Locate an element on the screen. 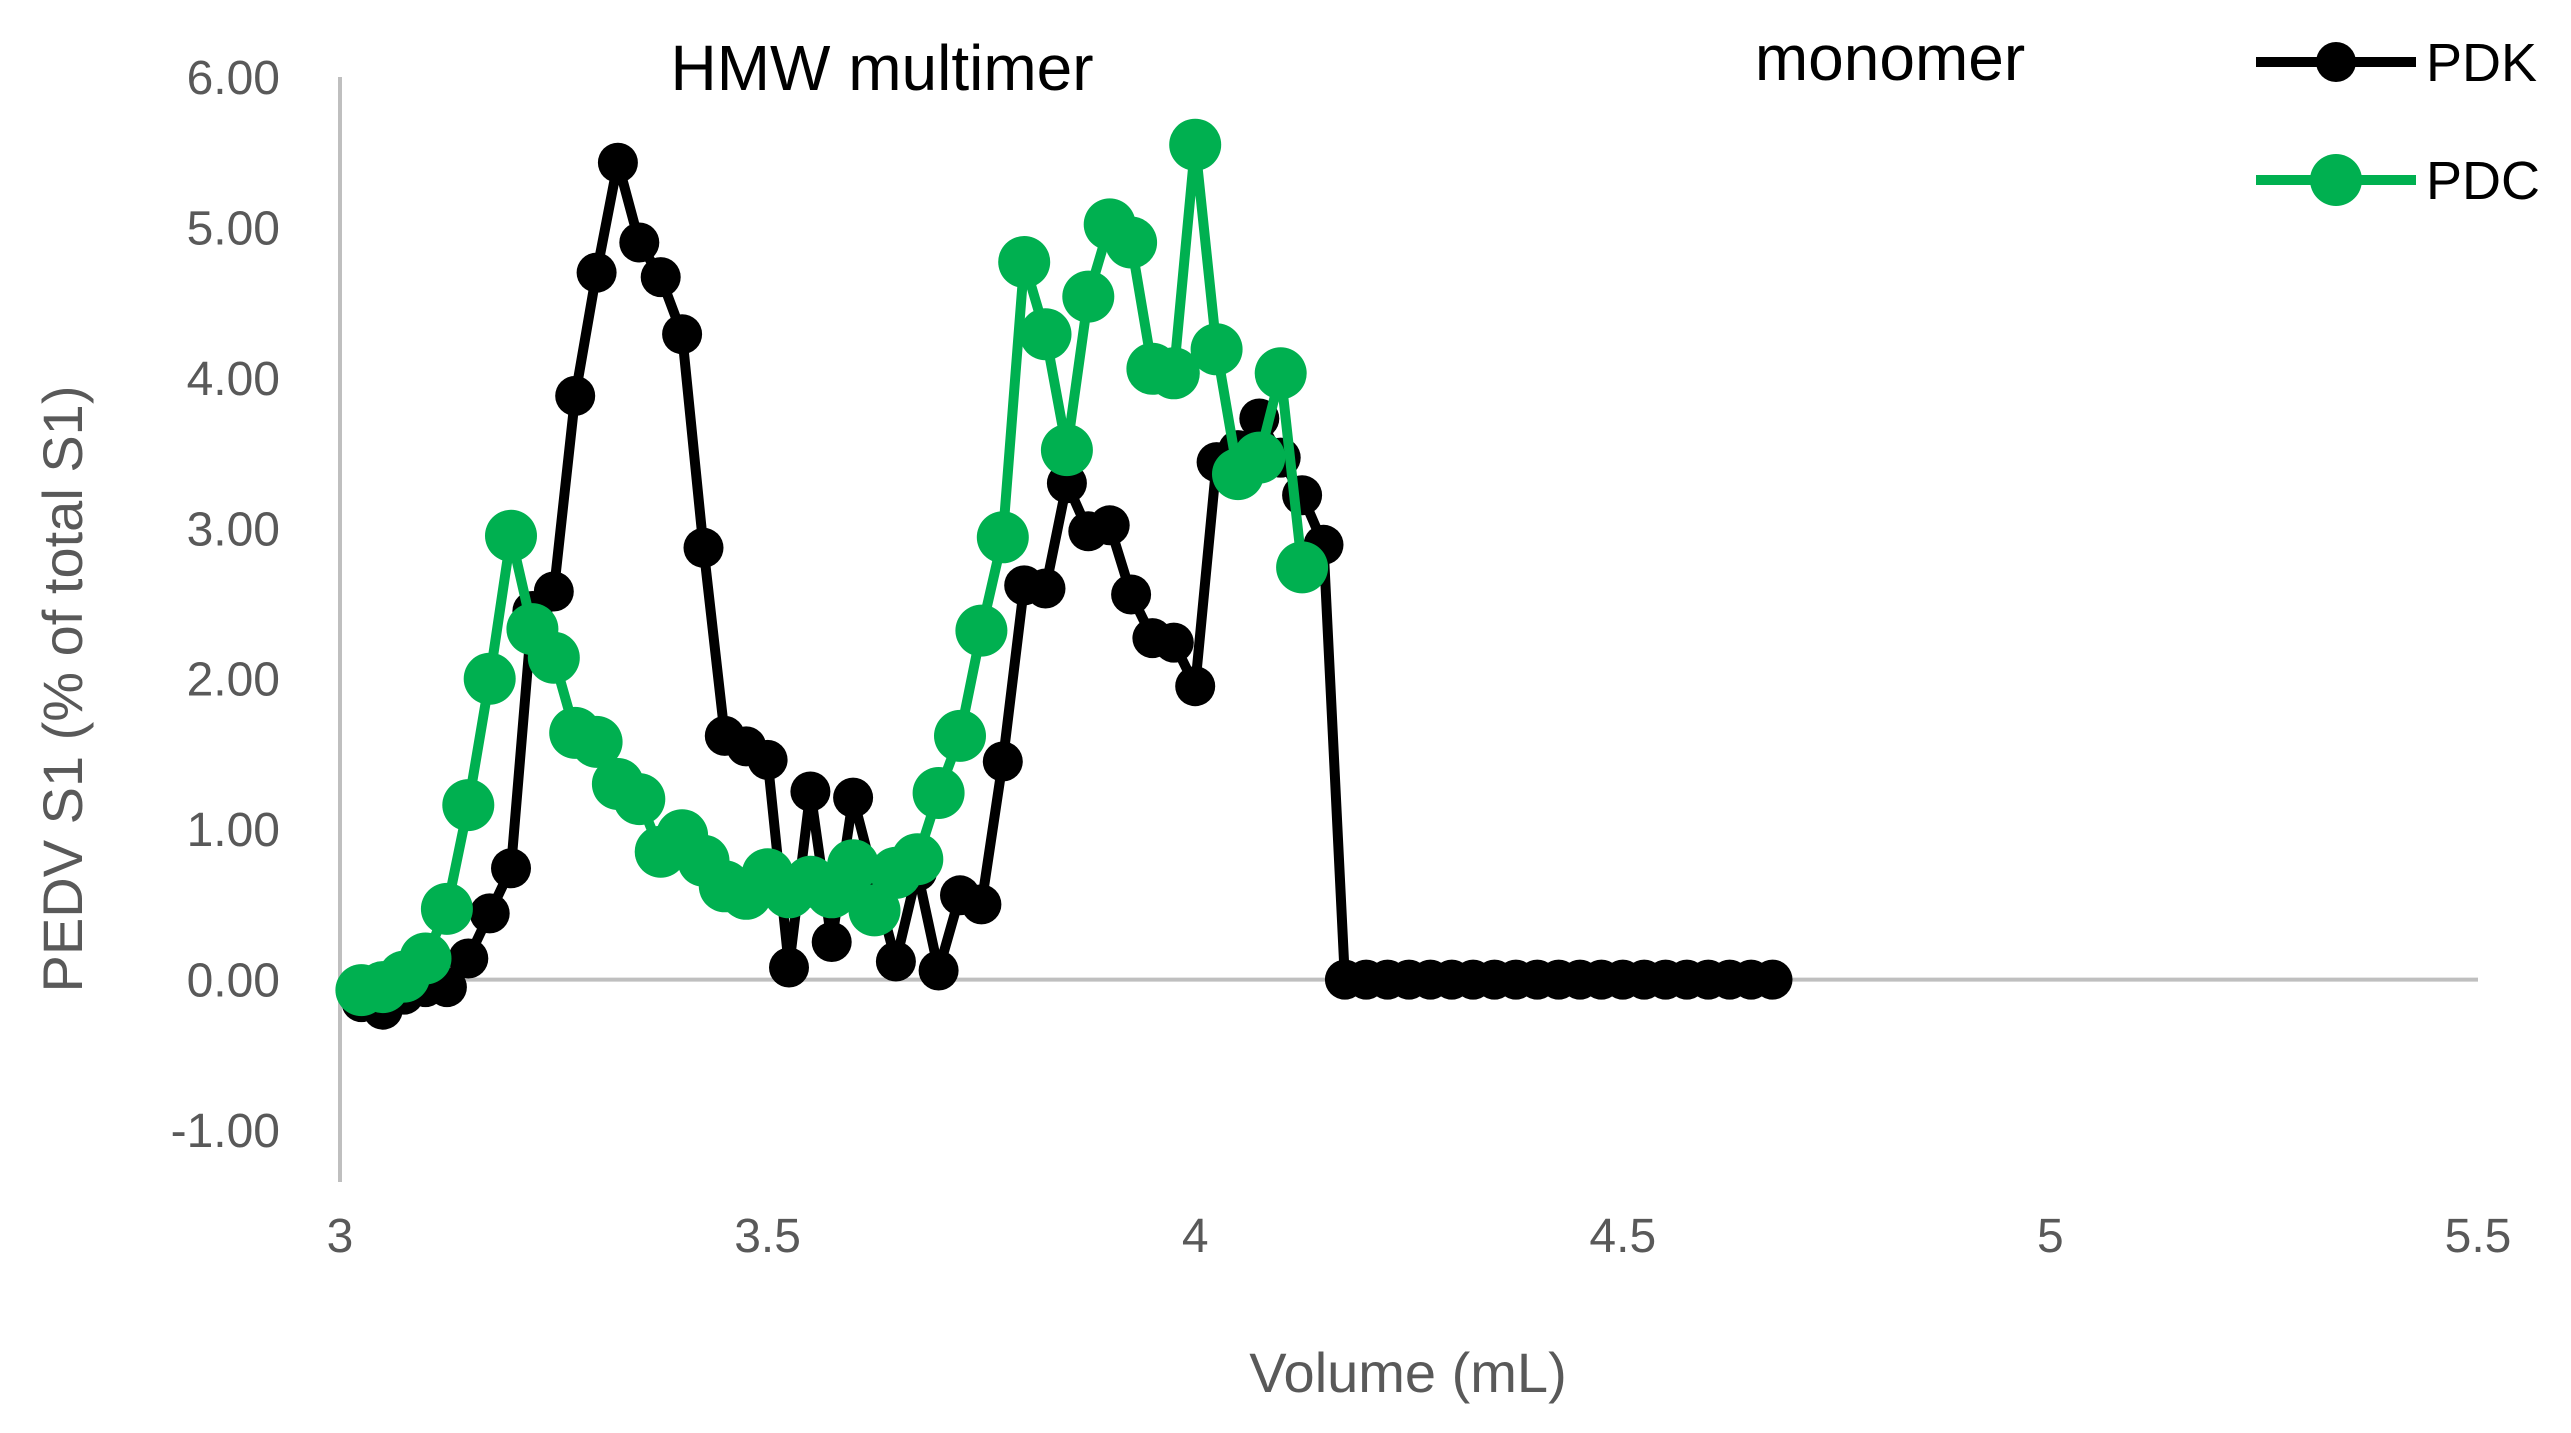 The image size is (2571, 1433). x-tick-label: 5 is located at coordinates (2050, 1236).